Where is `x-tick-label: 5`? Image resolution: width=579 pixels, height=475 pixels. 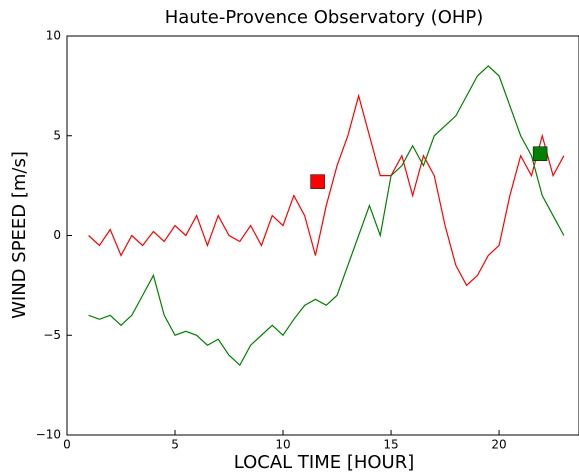
x-tick-label: 5 is located at coordinates (175, 445).